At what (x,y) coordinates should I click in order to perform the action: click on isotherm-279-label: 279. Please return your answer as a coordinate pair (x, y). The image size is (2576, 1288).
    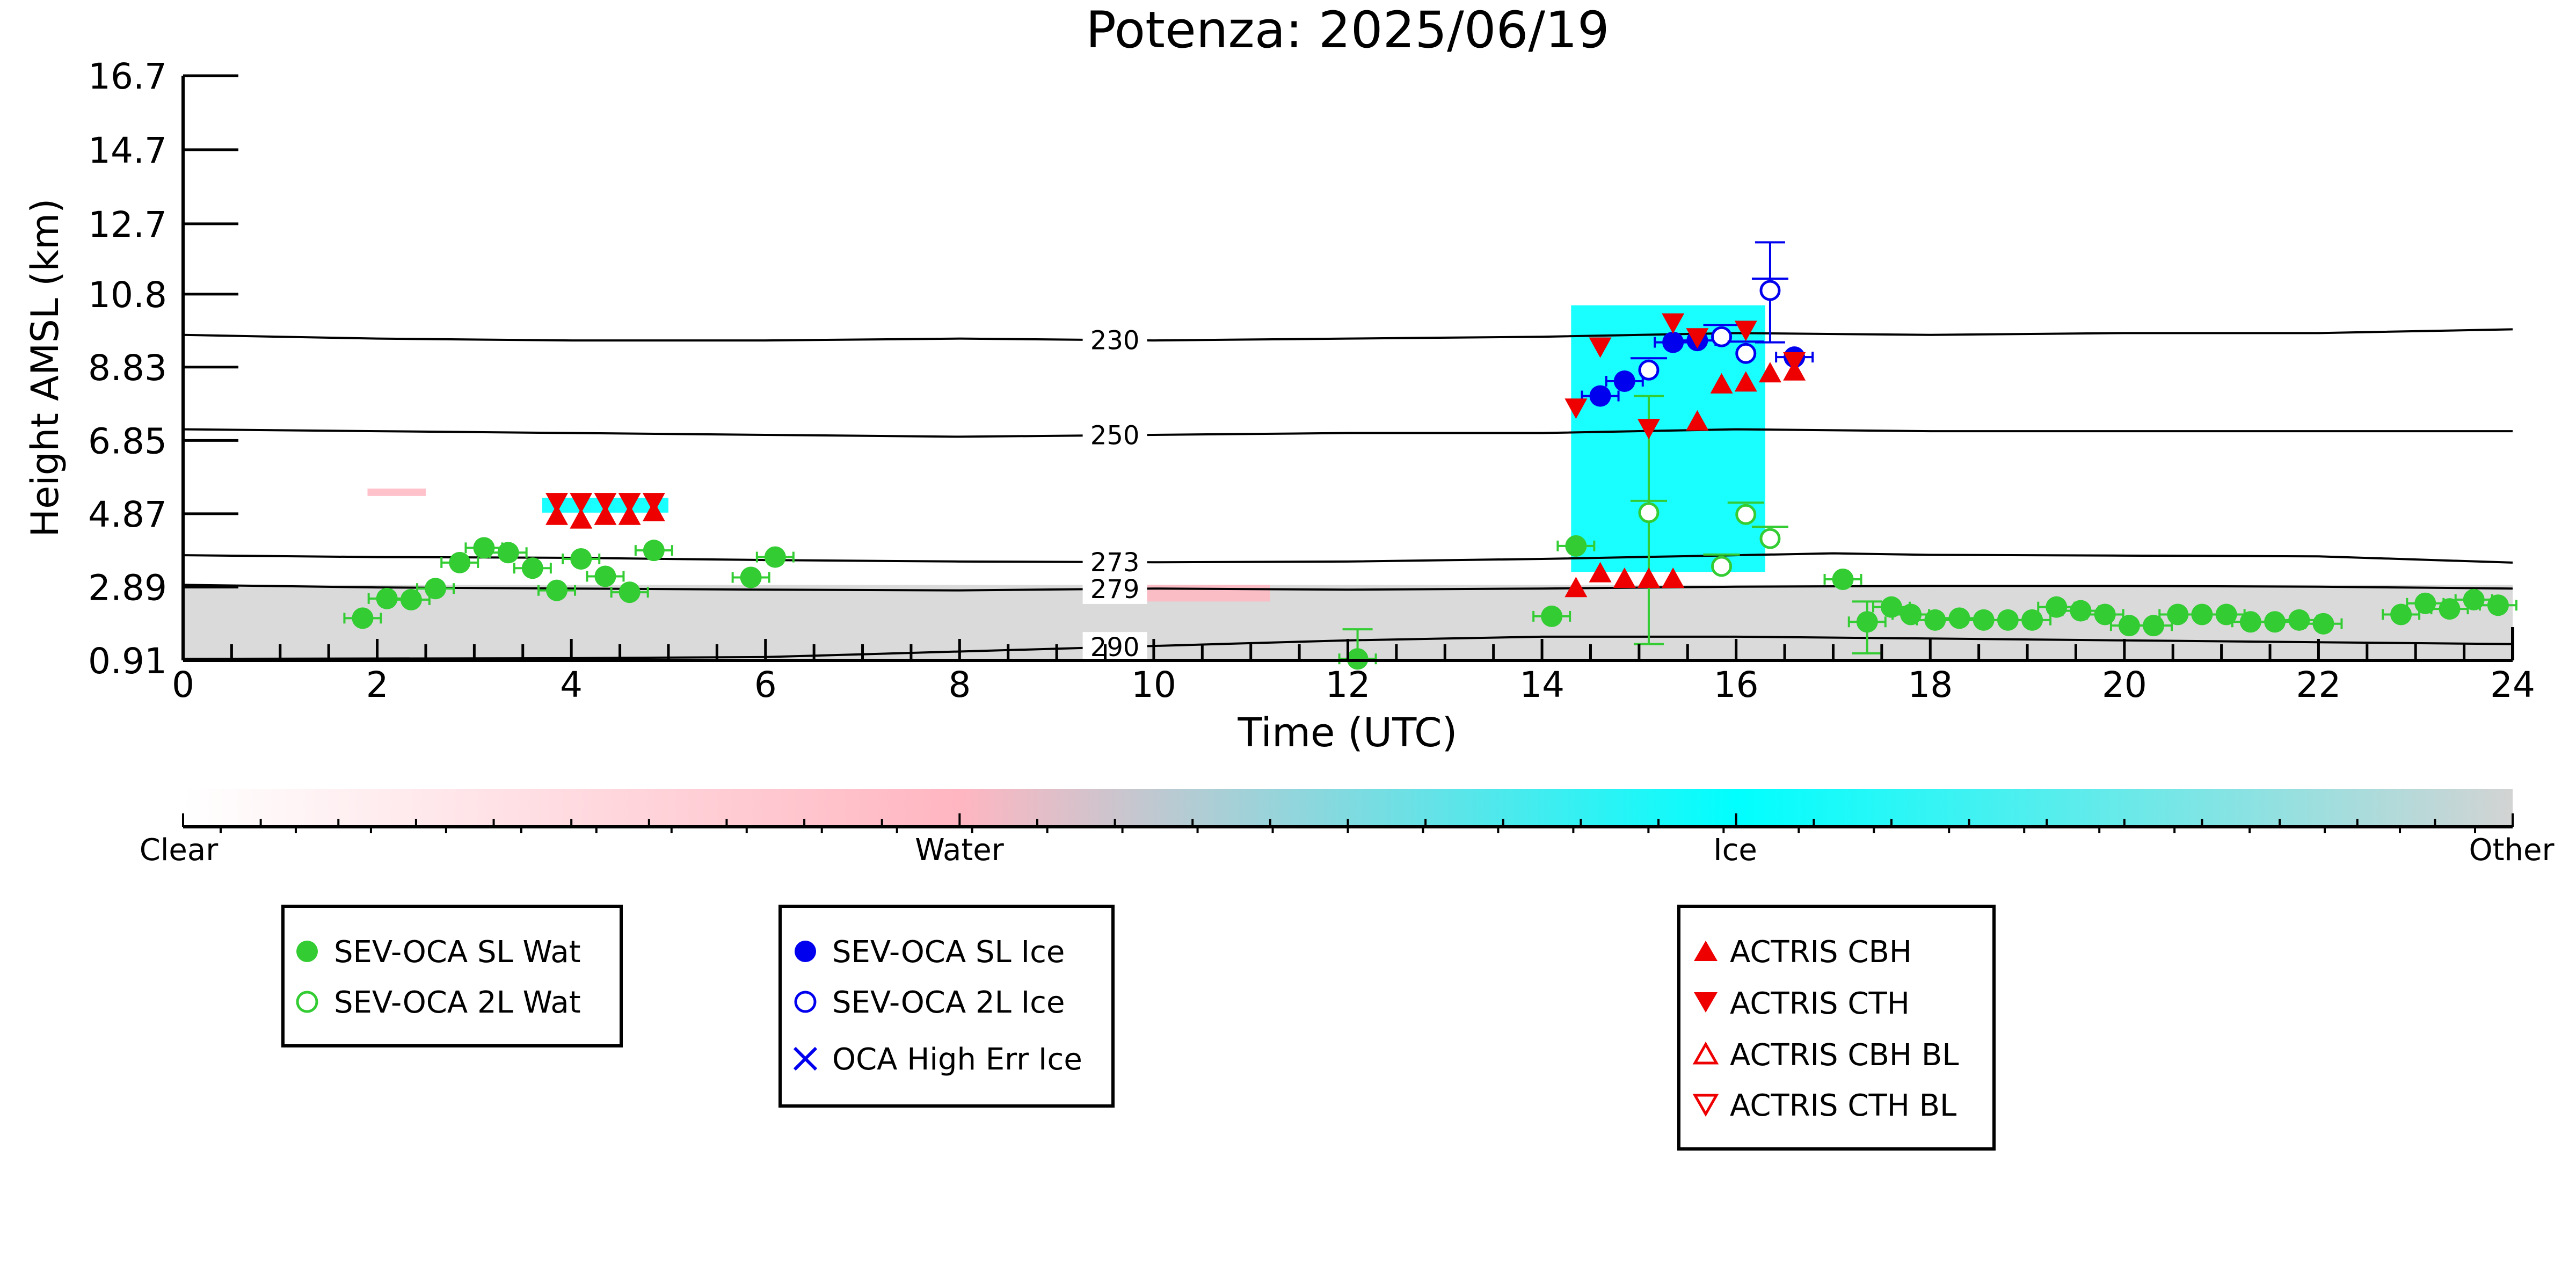
    Looking at the image, I should click on (1115, 589).